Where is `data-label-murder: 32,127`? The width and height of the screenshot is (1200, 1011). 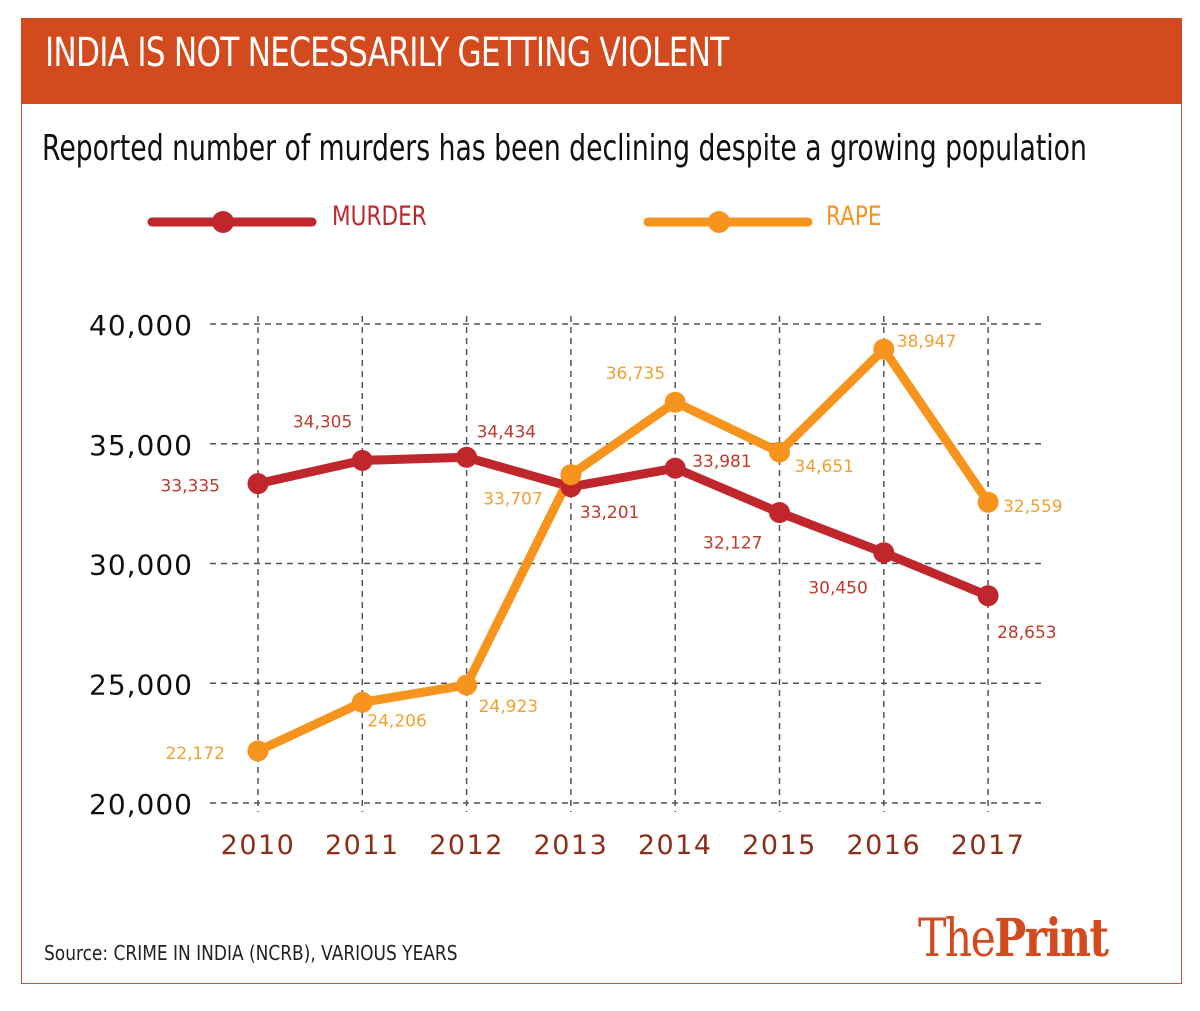 data-label-murder: 32,127 is located at coordinates (732, 544).